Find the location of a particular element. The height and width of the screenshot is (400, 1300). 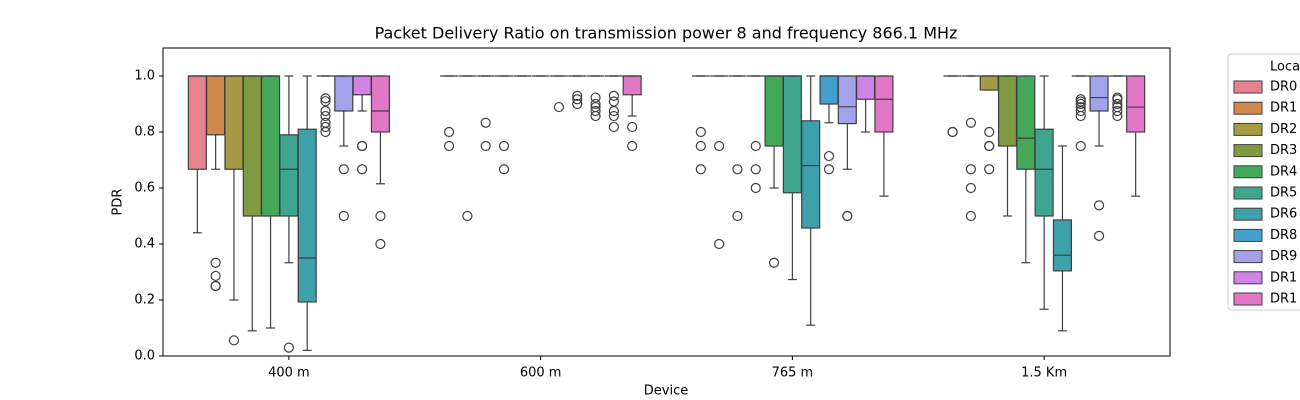

x-tick-label: 600 m is located at coordinates (541, 373).